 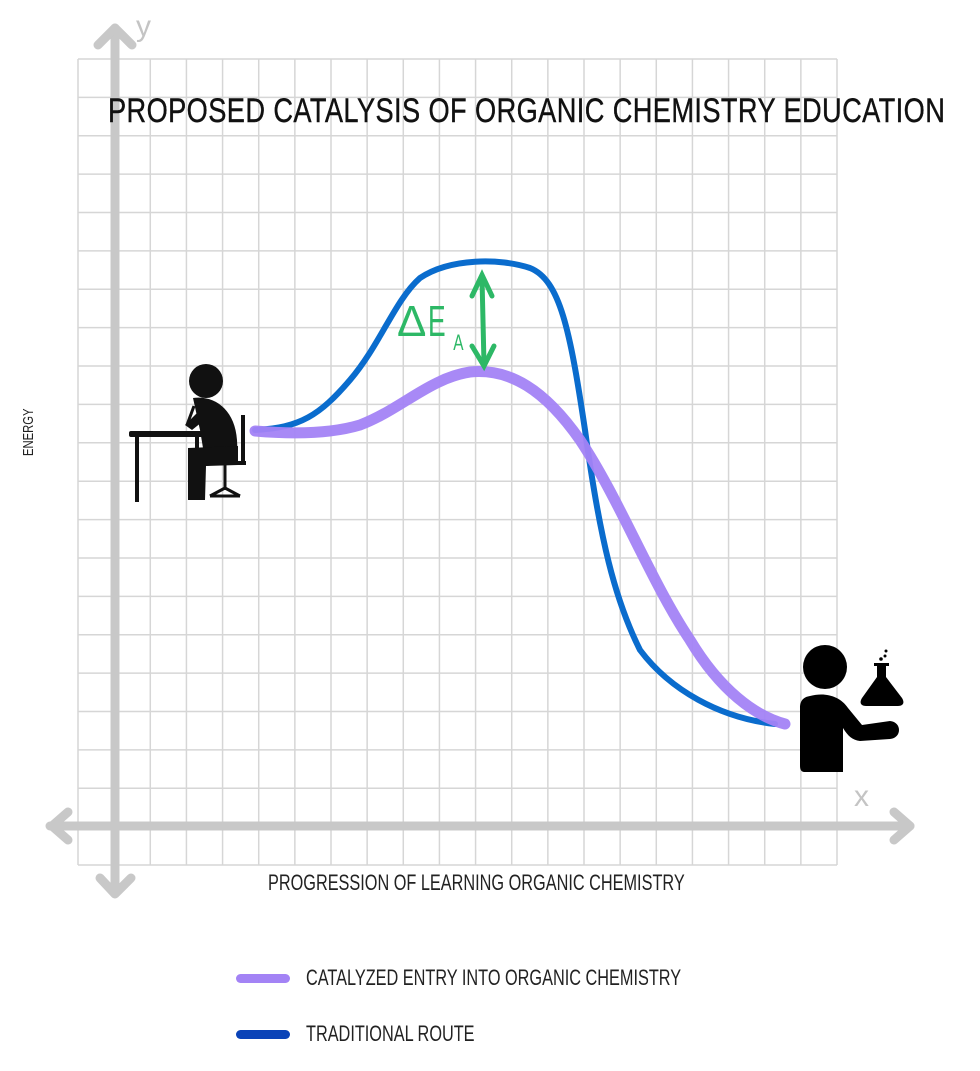 What do you see at coordinates (852, 708) in the screenshot?
I see `chemist-with-flask-icon` at bounding box center [852, 708].